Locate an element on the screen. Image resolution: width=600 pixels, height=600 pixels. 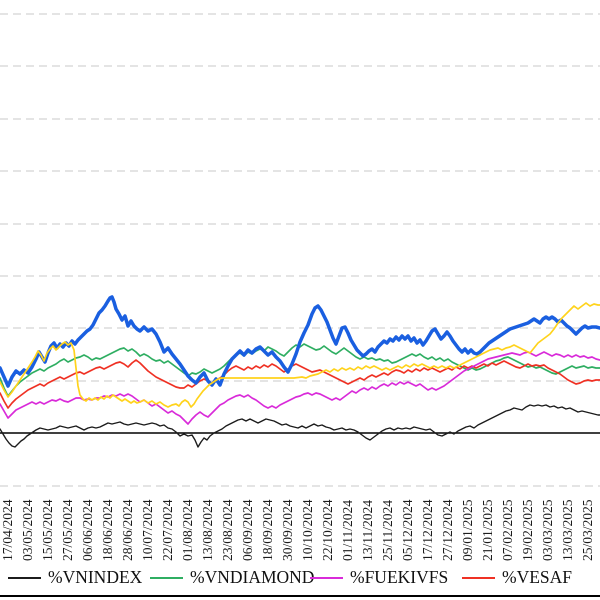
legend-item: %VESAF is located at coordinates (517, 577).